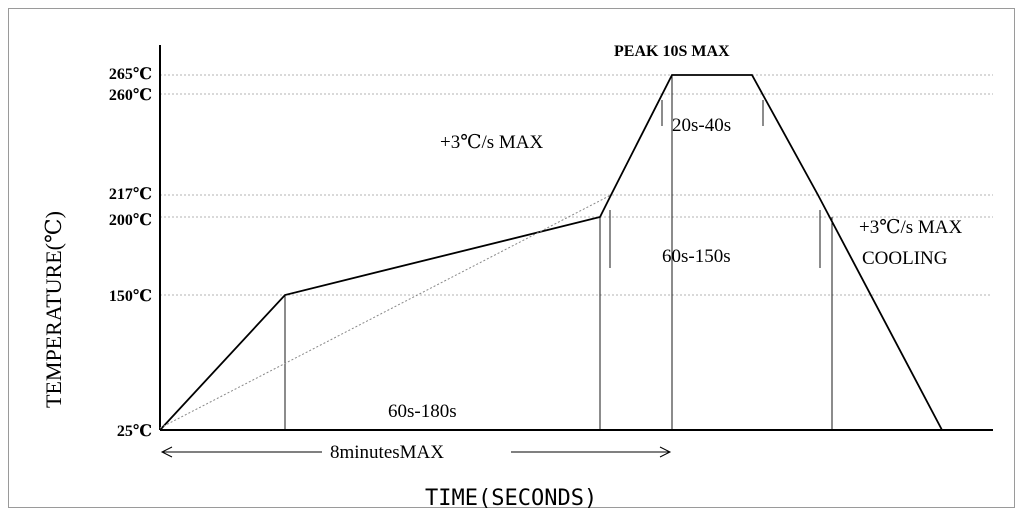  I want to click on y-tick-label: 217℃, so click(130, 194).